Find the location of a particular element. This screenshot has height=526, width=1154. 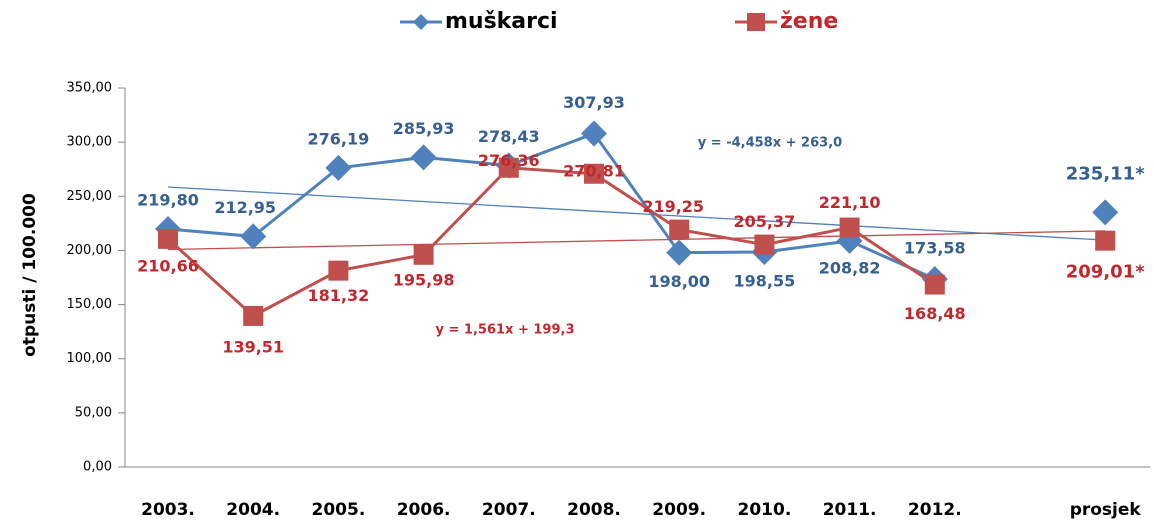

y-axis-label: otpusti / 100.000 is located at coordinates (30, 275).